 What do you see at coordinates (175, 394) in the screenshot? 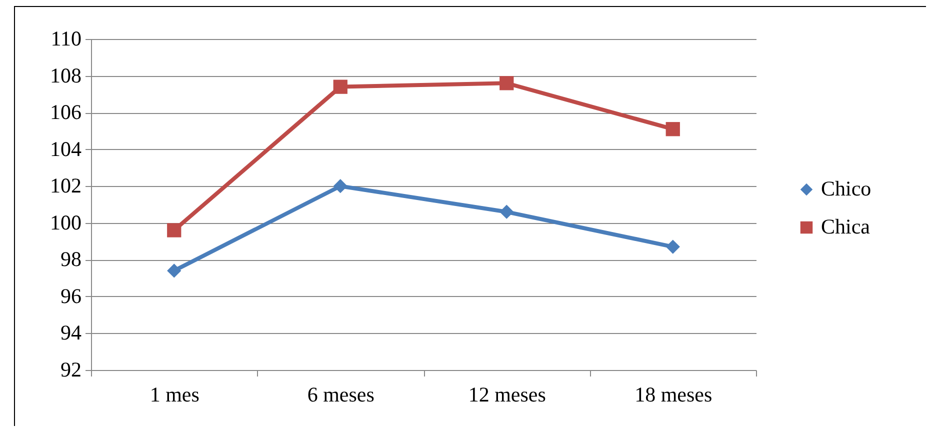
I see `x-tick-label: 1 mes` at bounding box center [175, 394].